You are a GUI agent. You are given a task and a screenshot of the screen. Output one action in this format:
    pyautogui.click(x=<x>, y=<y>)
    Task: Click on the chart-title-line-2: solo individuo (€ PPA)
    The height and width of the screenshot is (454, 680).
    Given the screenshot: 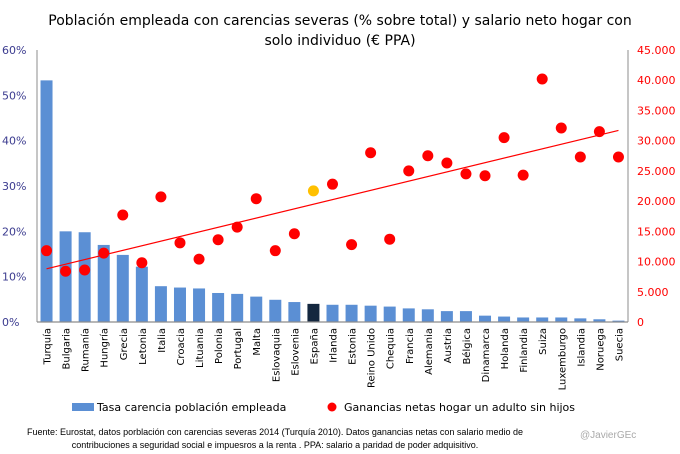 What is the action you would take?
    pyautogui.click(x=339, y=41)
    